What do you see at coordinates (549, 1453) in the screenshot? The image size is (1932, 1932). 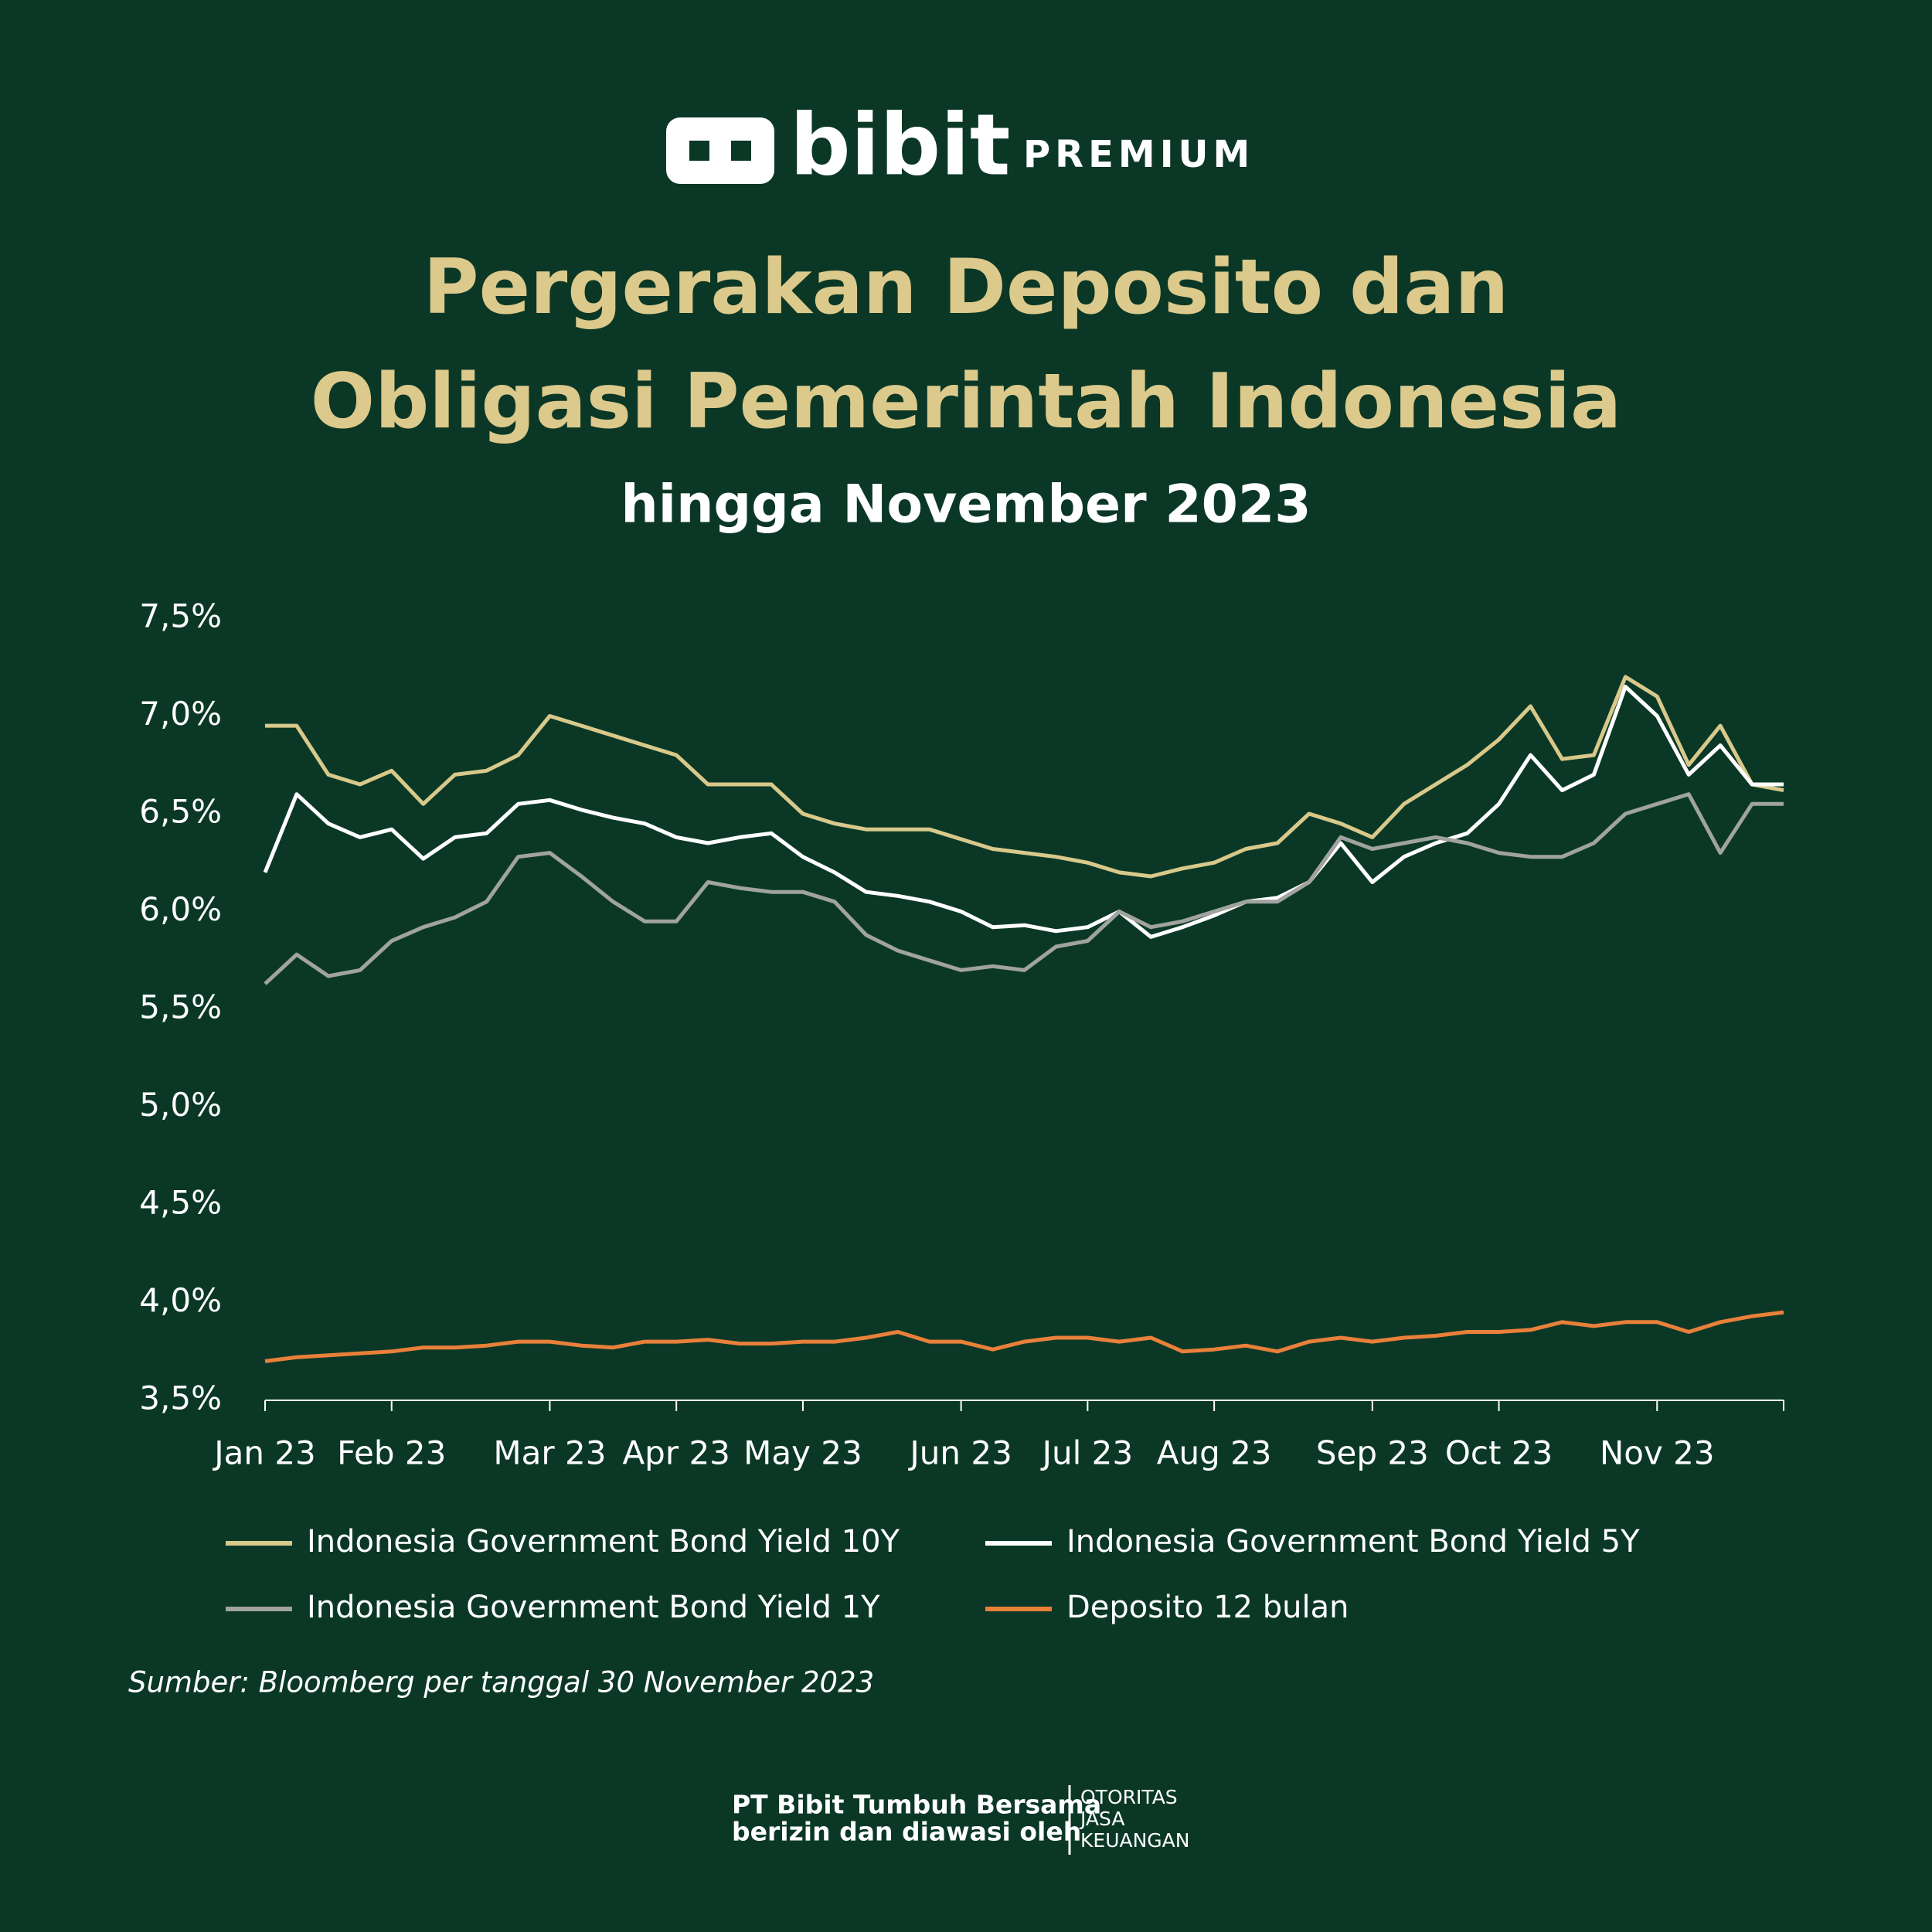 I see `x-tick-label: Mar 23` at bounding box center [549, 1453].